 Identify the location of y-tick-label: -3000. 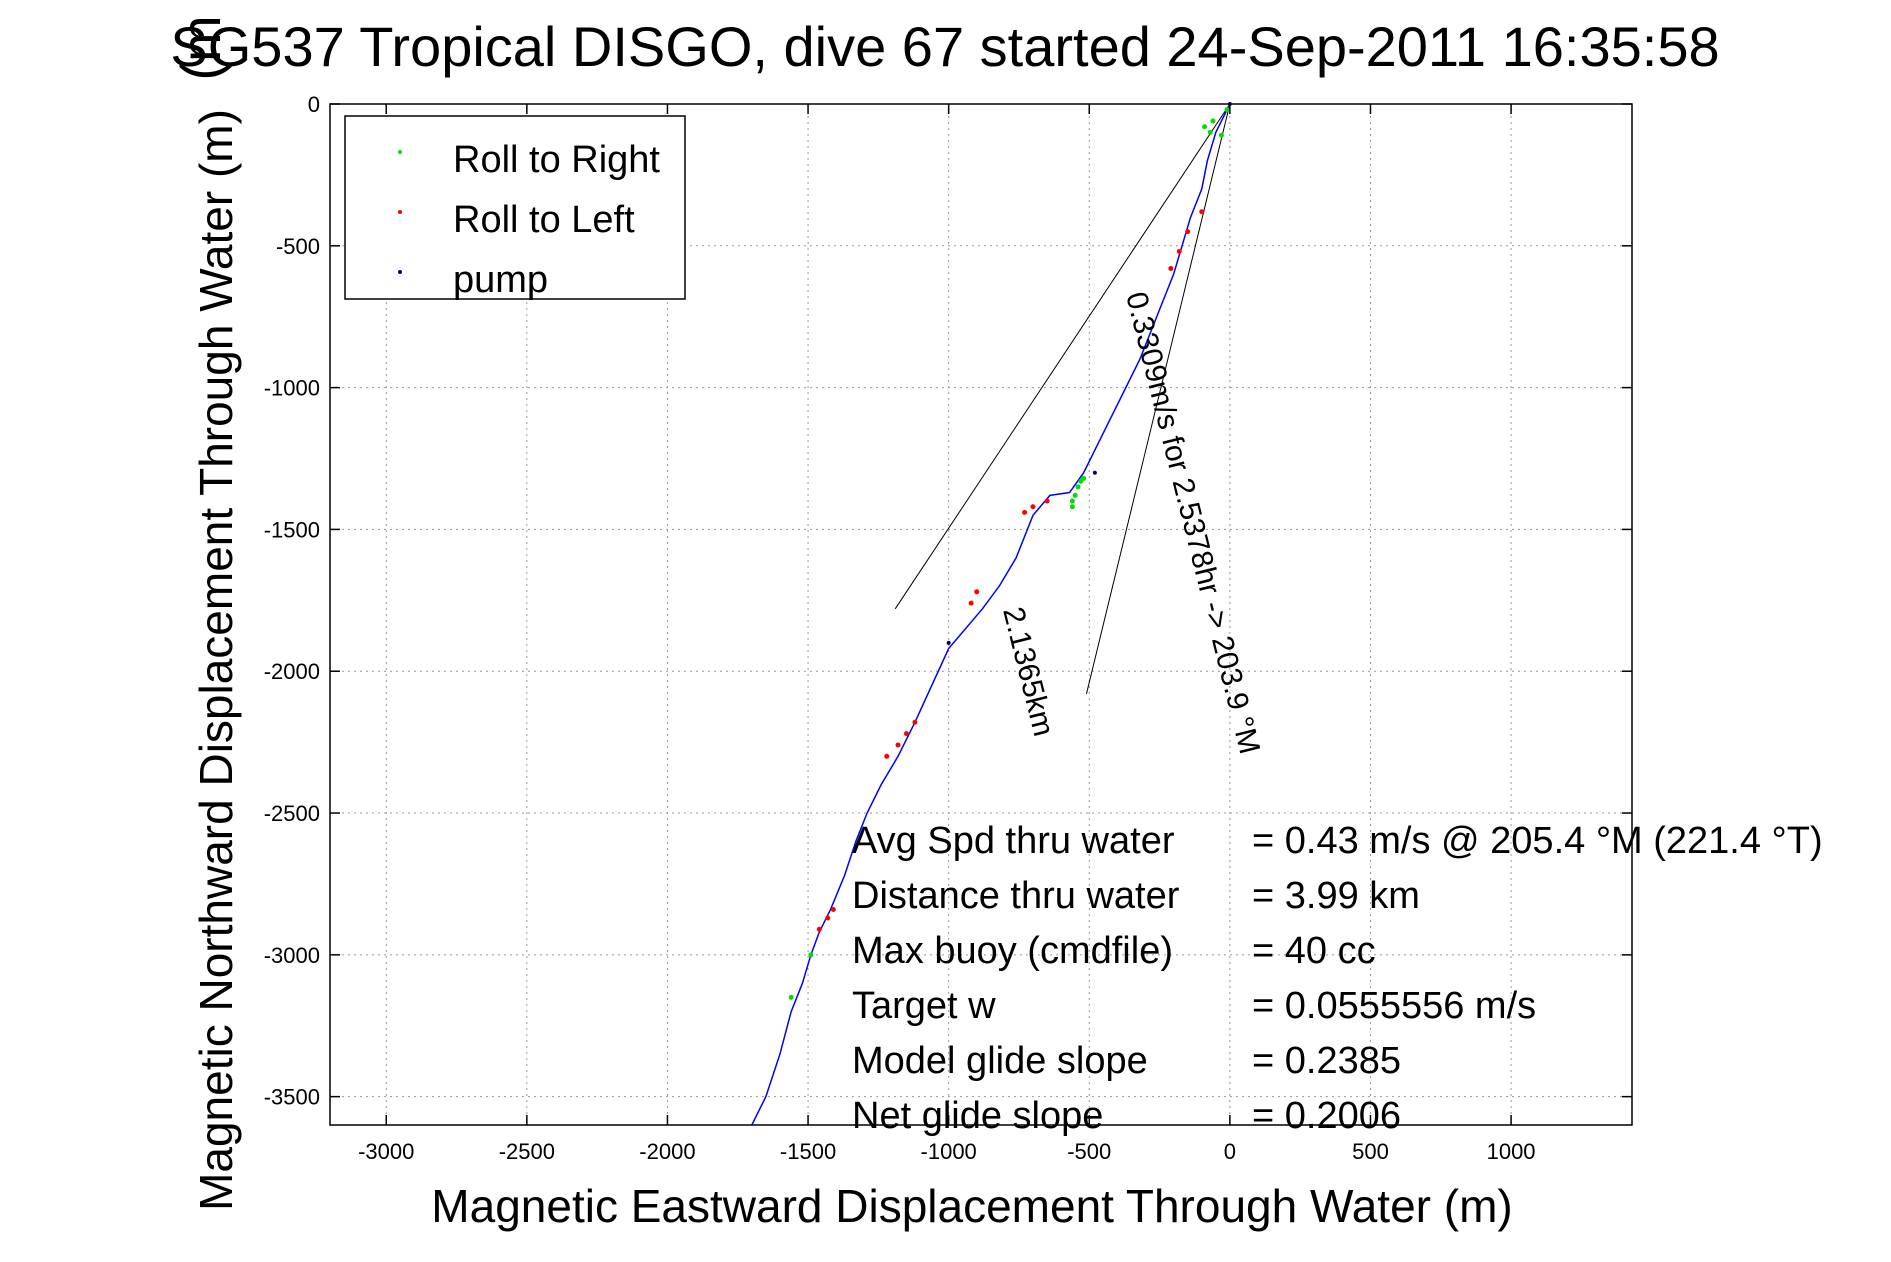
(292, 955).